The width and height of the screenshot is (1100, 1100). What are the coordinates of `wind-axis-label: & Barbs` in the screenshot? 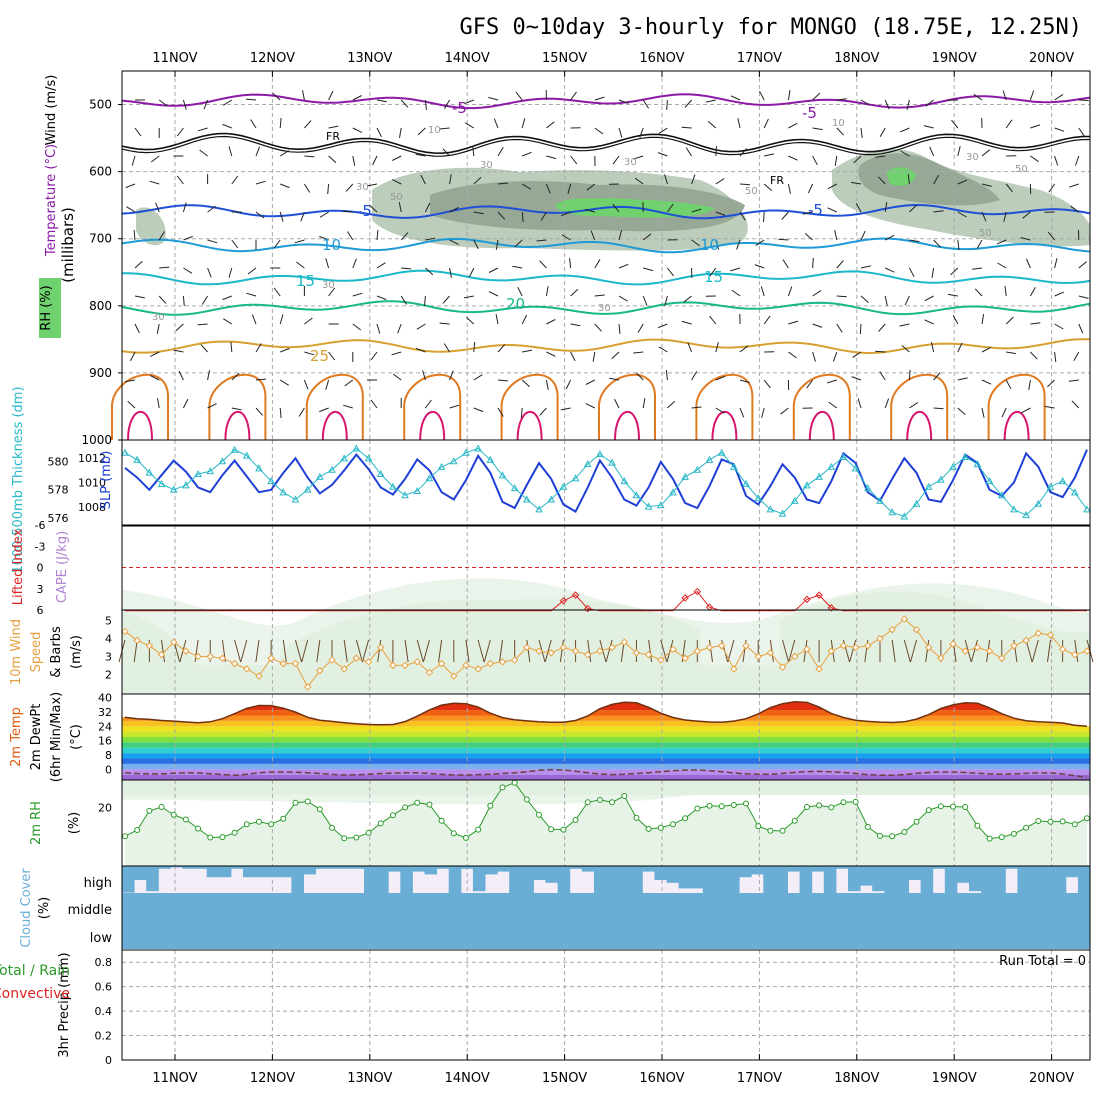 It's located at (56, 652).